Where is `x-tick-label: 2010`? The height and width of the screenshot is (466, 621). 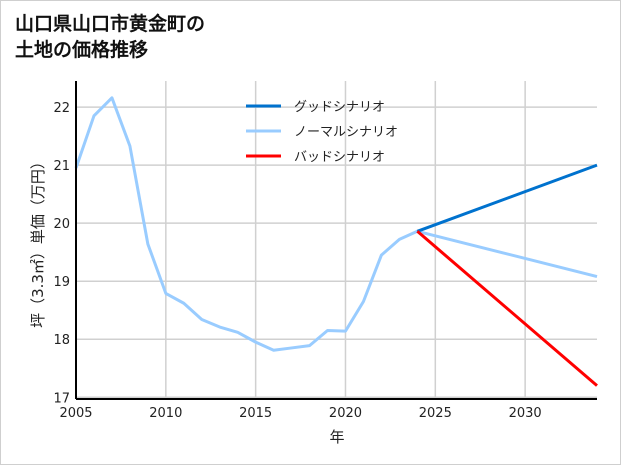 x-tick-label: 2010 is located at coordinates (165, 413).